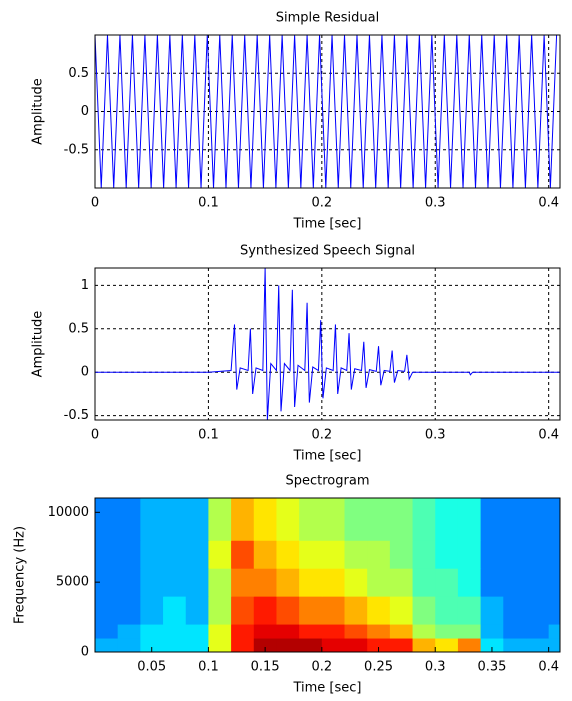 The image size is (572, 701). What do you see at coordinates (321, 667) in the screenshot?
I see `x-tick-label: 0.2` at bounding box center [321, 667].